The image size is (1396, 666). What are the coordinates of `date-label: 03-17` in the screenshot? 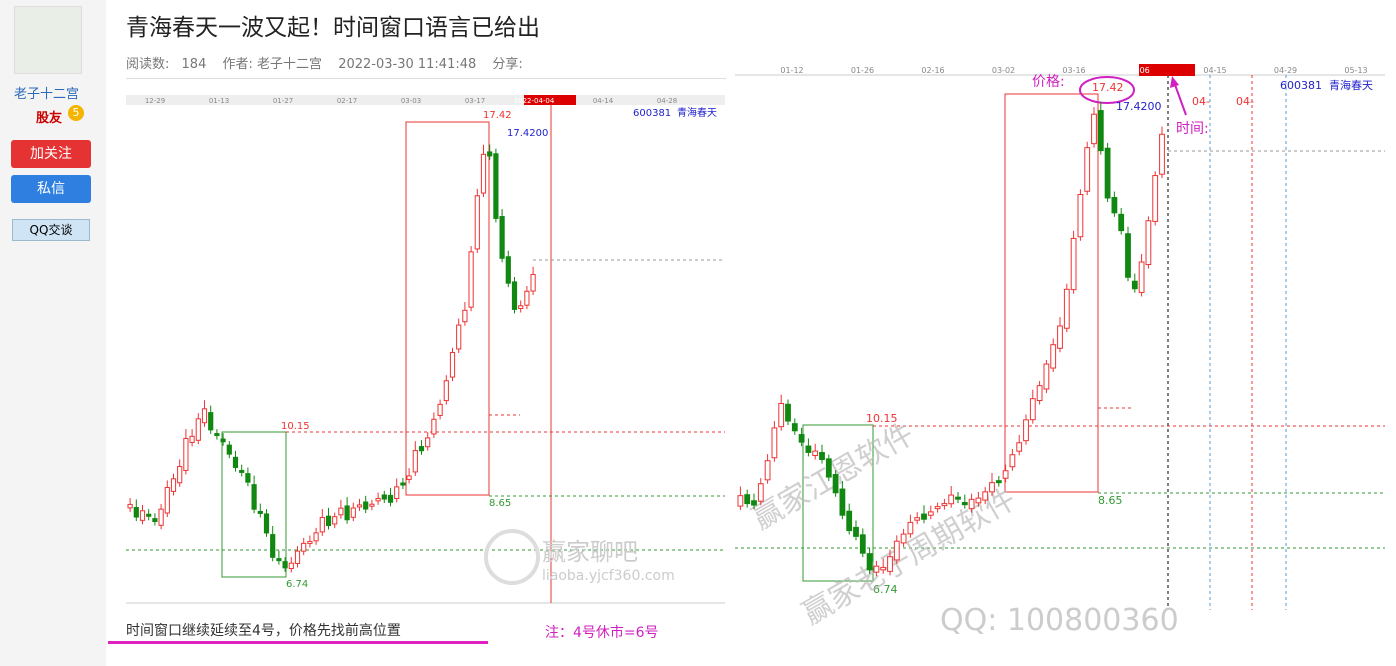 It's located at (475, 101).